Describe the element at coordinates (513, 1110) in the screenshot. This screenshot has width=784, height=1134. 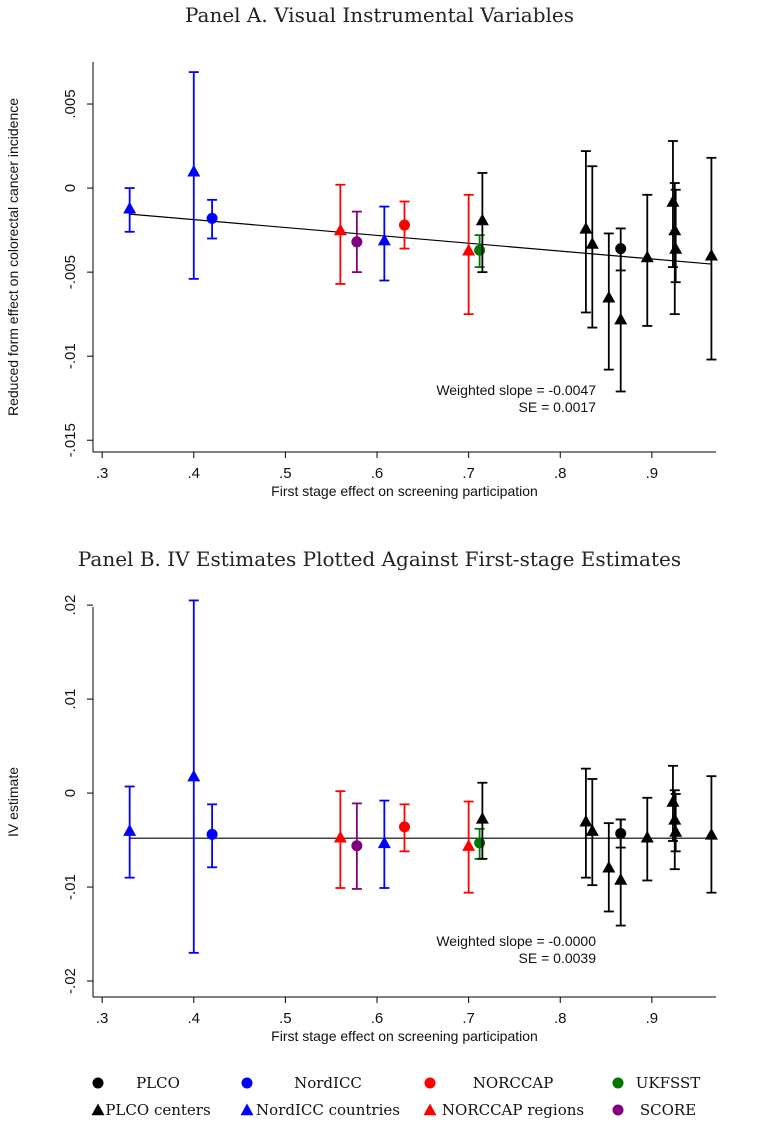
I see `legend-label: NORCCAP regions` at that location.